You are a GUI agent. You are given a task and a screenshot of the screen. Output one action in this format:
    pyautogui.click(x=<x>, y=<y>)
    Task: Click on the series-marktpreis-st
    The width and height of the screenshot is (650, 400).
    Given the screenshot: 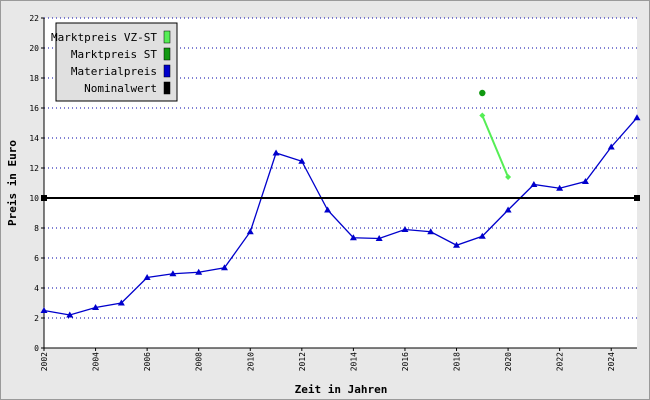 What is the action you would take?
    pyautogui.click(x=482, y=93)
    